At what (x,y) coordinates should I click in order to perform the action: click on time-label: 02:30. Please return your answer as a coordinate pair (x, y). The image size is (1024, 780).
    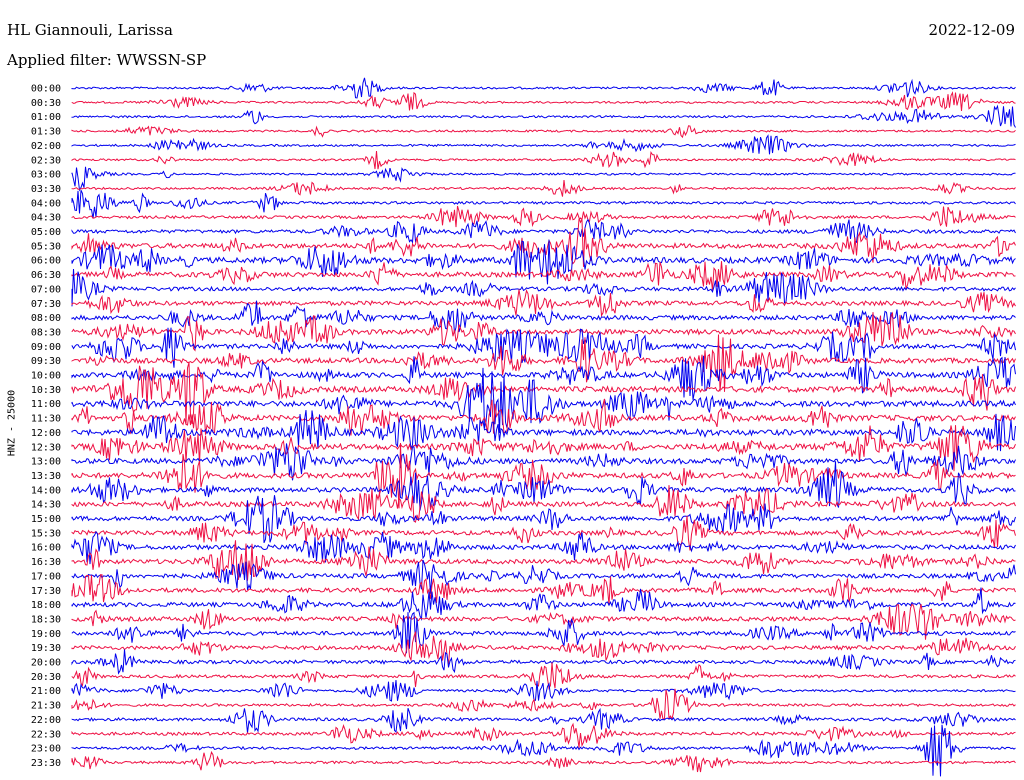
    Looking at the image, I should click on (46, 160).